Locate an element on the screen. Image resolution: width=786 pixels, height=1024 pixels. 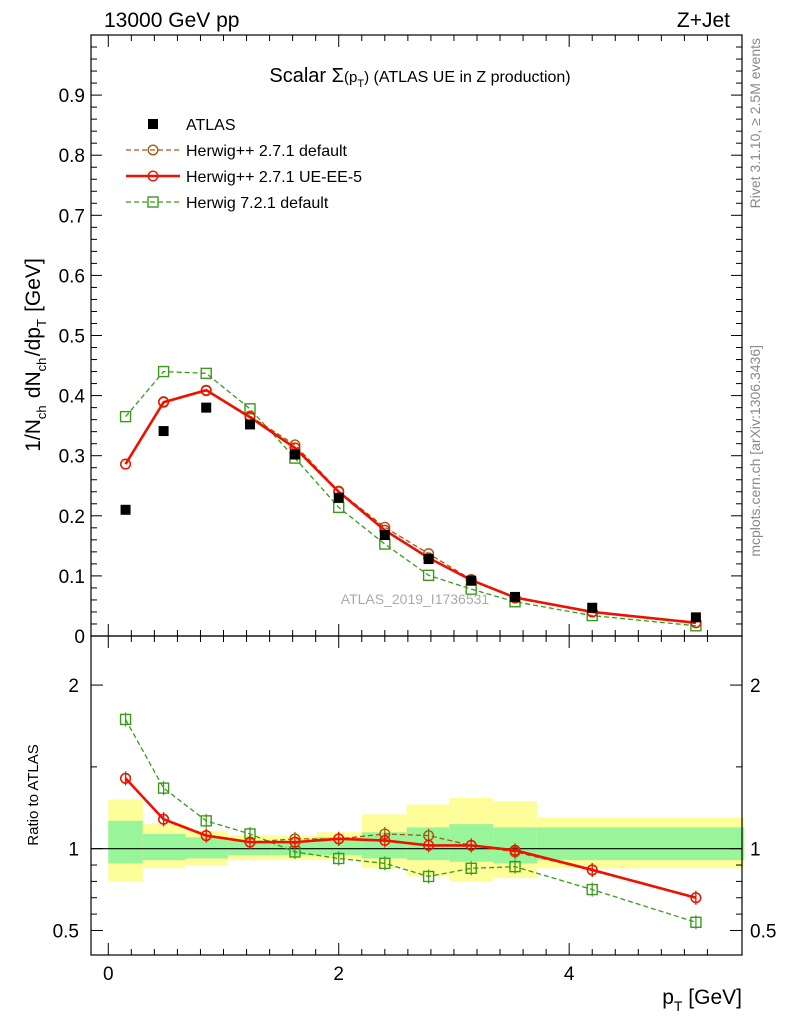
ratio-y-tick-label-right: 2 is located at coordinates (755, 686).